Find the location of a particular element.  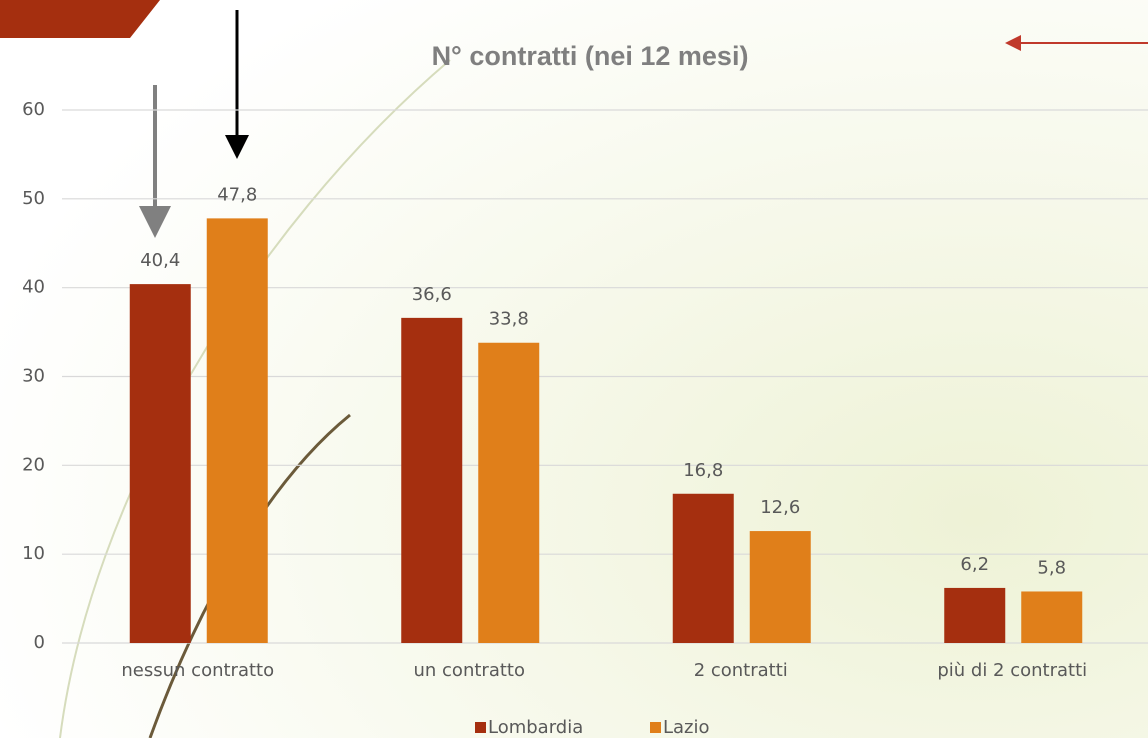

data-label: 36,6 is located at coordinates (432, 294).